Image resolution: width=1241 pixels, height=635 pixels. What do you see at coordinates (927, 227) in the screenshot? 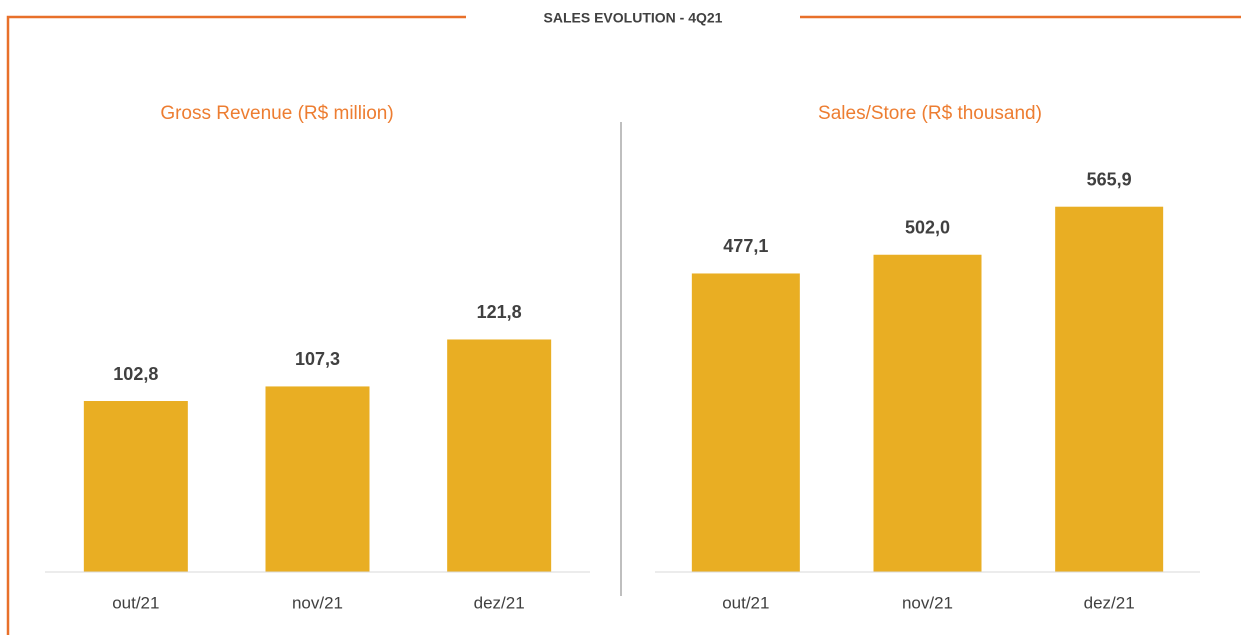
I see `value-label: 502,0` at bounding box center [927, 227].